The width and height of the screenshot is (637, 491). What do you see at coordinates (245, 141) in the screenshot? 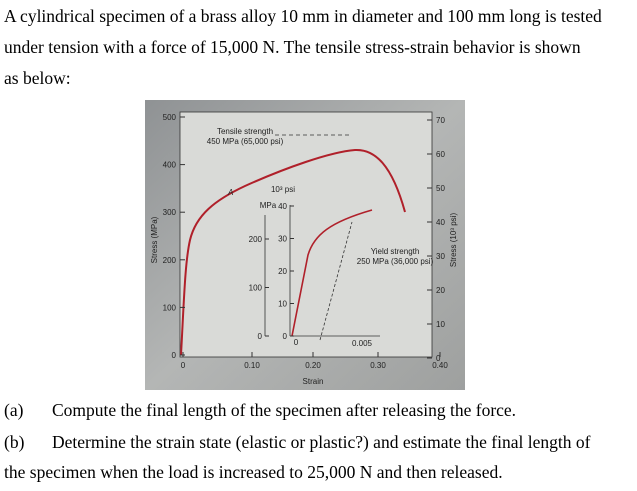
I see `annotation: 450 MPa (65,000 psi)` at bounding box center [245, 141].